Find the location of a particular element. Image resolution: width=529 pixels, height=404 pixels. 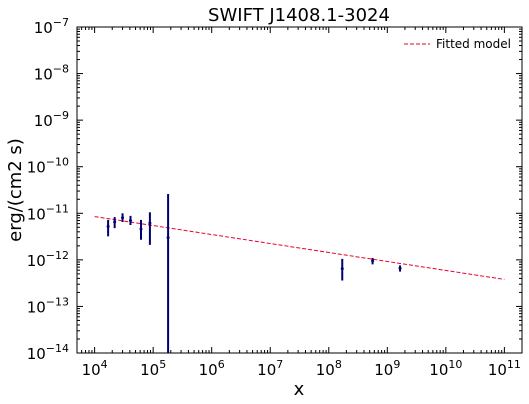

y-tick-label: 10⁻⁹ is located at coordinates (51, 119).